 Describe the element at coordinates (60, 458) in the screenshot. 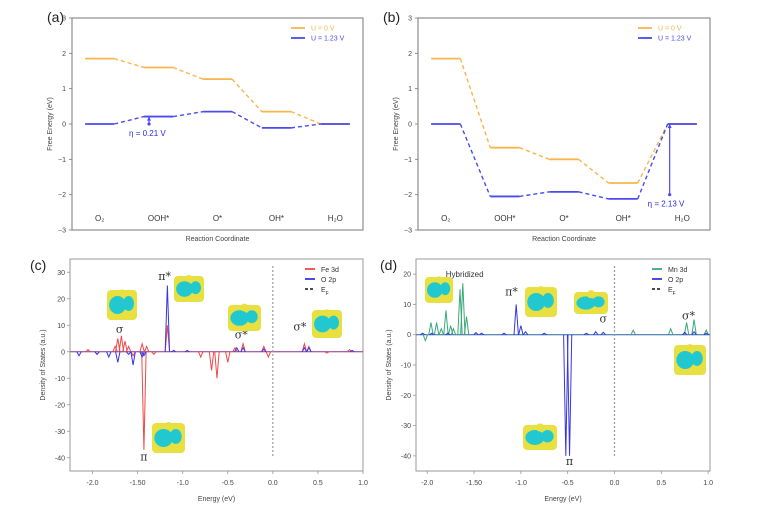

I see `y-tick-label: -40` at that location.